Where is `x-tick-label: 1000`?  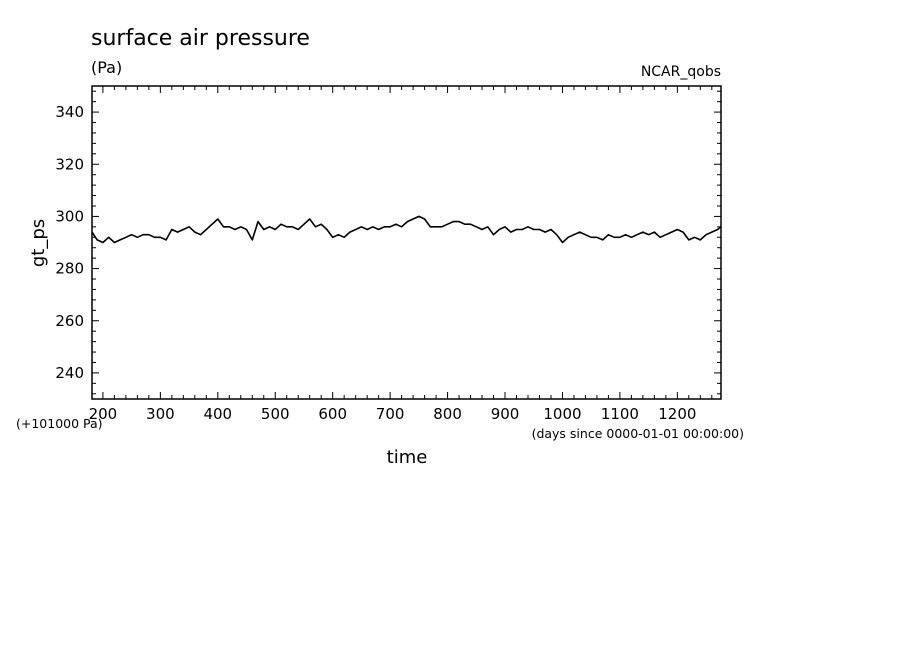
x-tick-label: 1000 is located at coordinates (562, 414).